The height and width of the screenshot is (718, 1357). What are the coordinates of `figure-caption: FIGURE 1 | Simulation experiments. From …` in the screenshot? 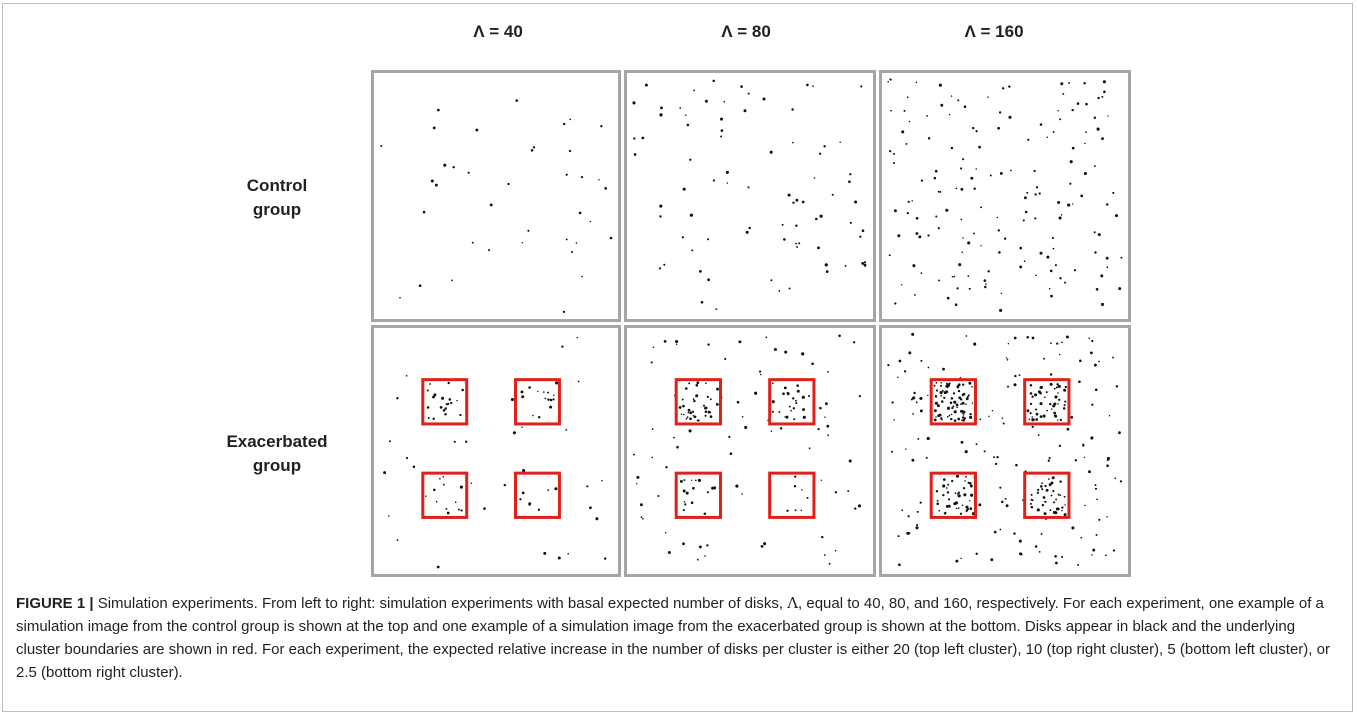 It's located at (676, 638).